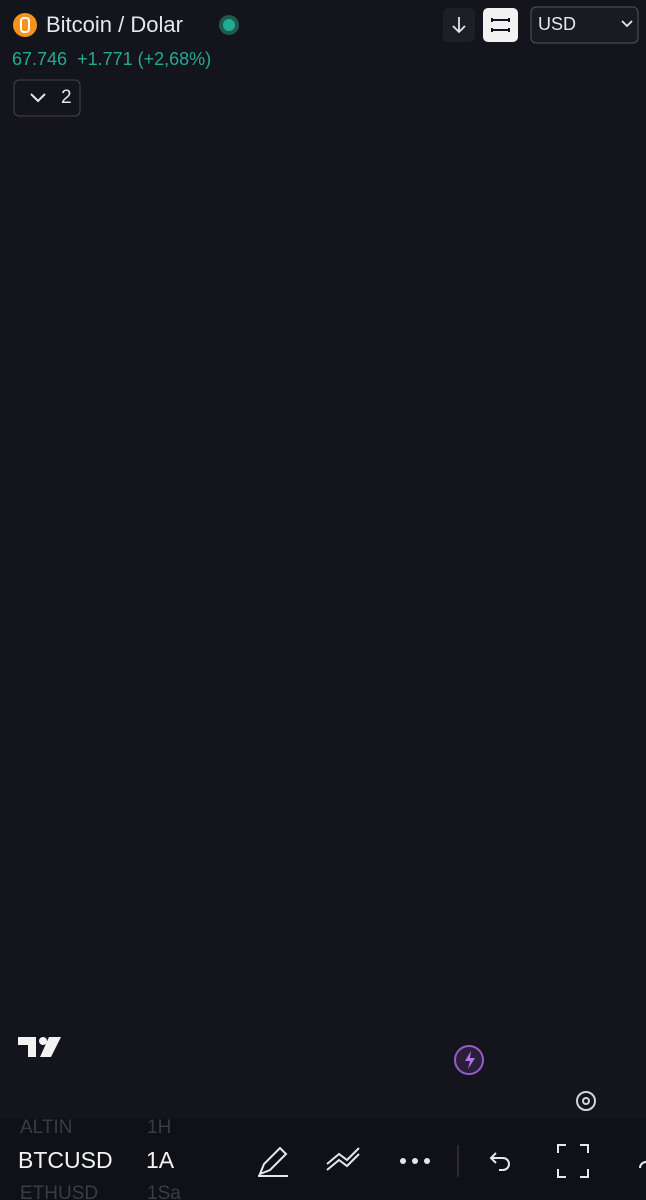  I want to click on coin-icon, so click(25, 25).